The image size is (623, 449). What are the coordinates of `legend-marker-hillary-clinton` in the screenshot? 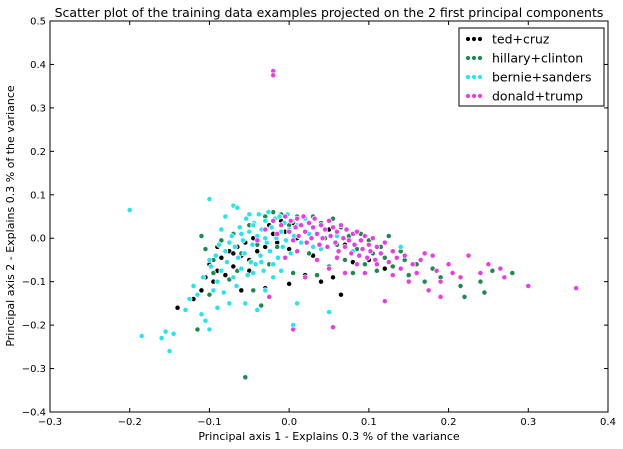 It's located at (474, 58).